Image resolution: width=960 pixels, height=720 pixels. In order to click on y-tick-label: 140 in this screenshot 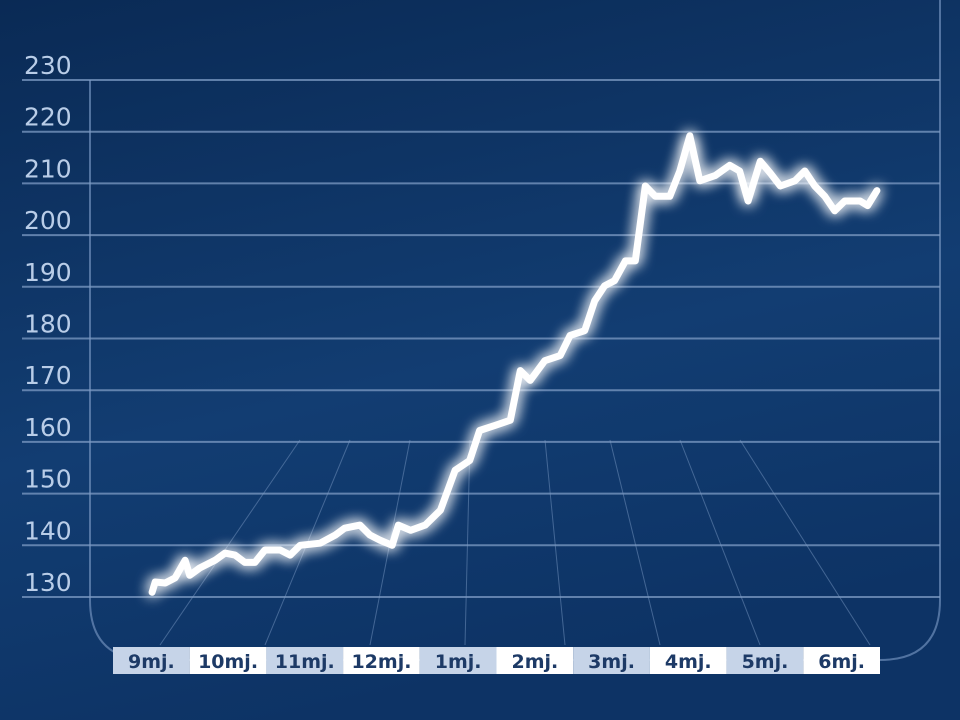, I will do `click(48, 530)`.